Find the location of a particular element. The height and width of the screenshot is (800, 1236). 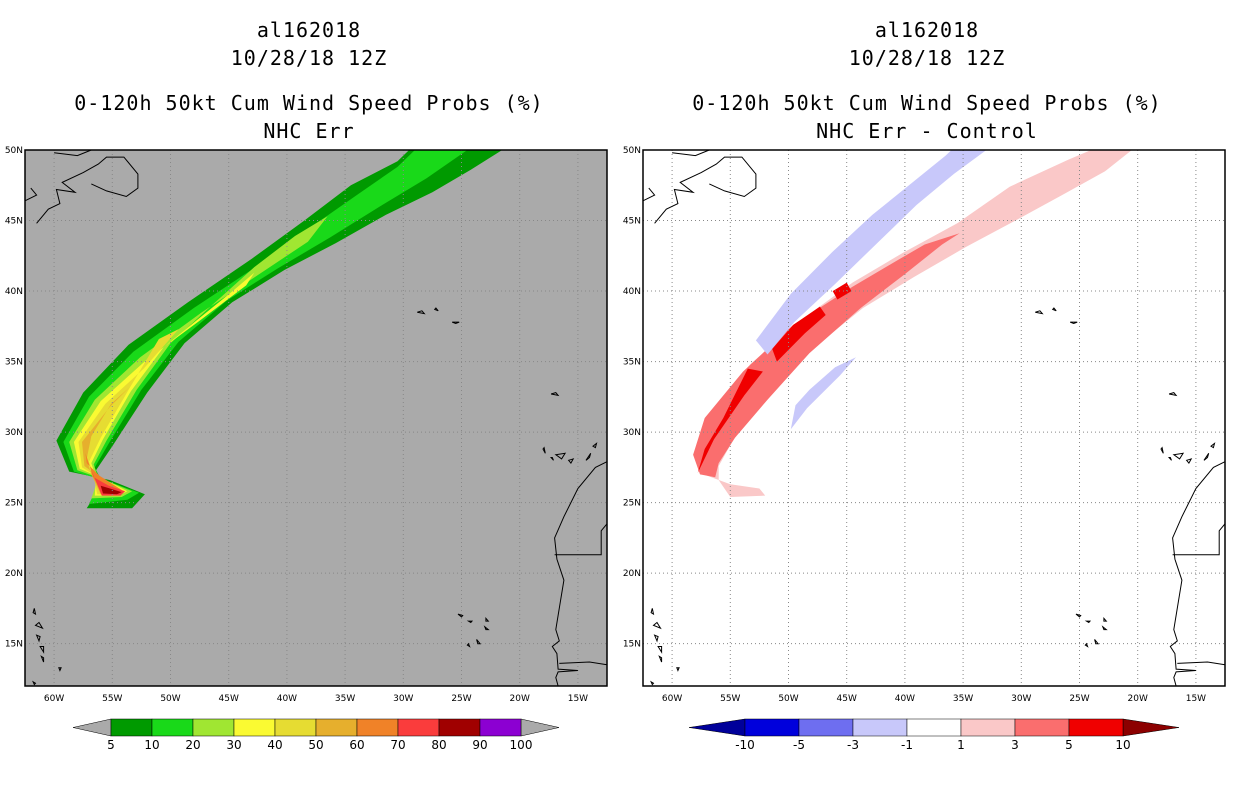

x-tick-label: 25W is located at coordinates (1079, 699).